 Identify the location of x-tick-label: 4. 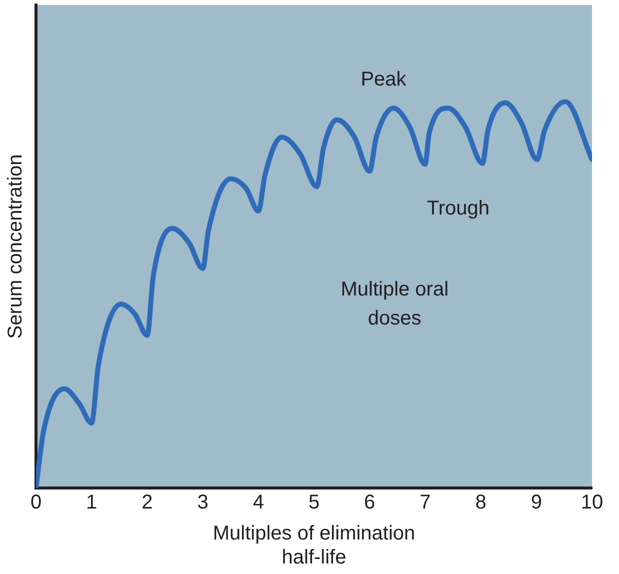
(258, 503).